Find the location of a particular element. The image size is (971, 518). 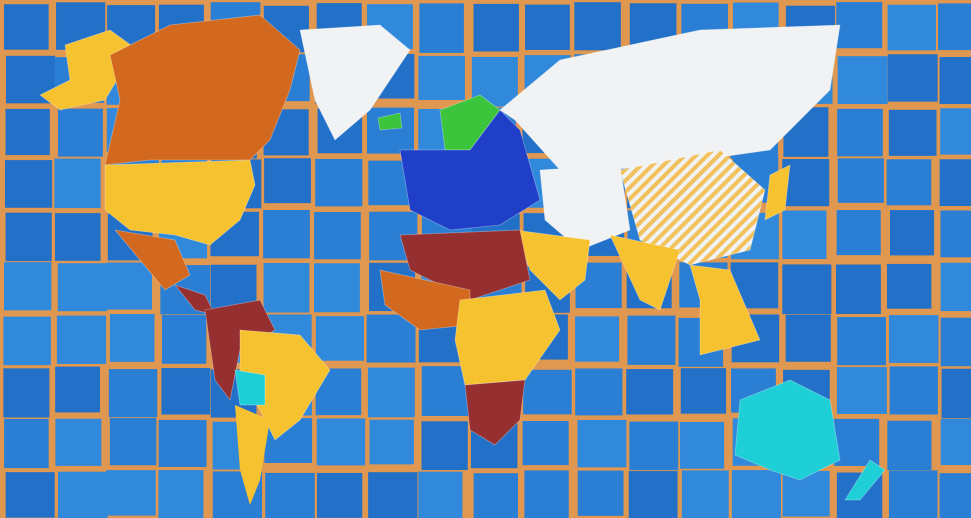

region-central-asia is located at coordinates (585, 207).